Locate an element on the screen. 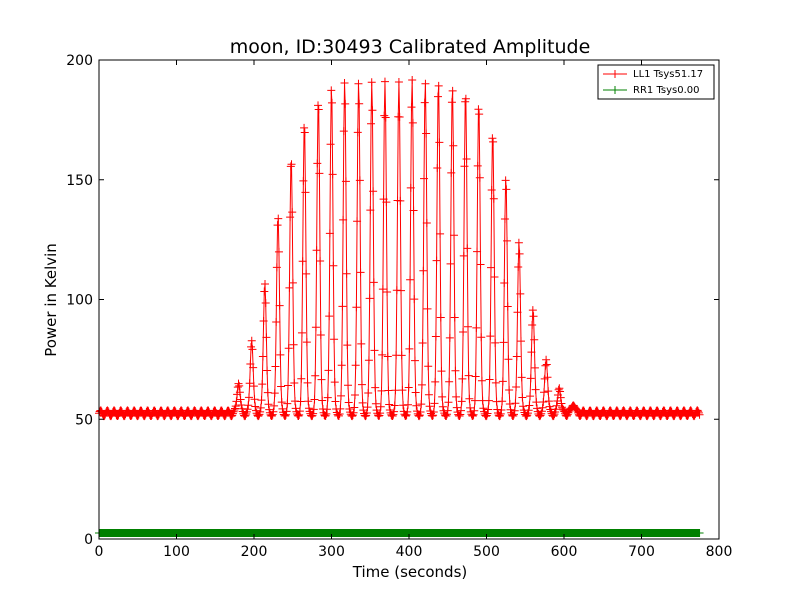 The width and height of the screenshot is (800, 600). legend-box is located at coordinates (656, 82).